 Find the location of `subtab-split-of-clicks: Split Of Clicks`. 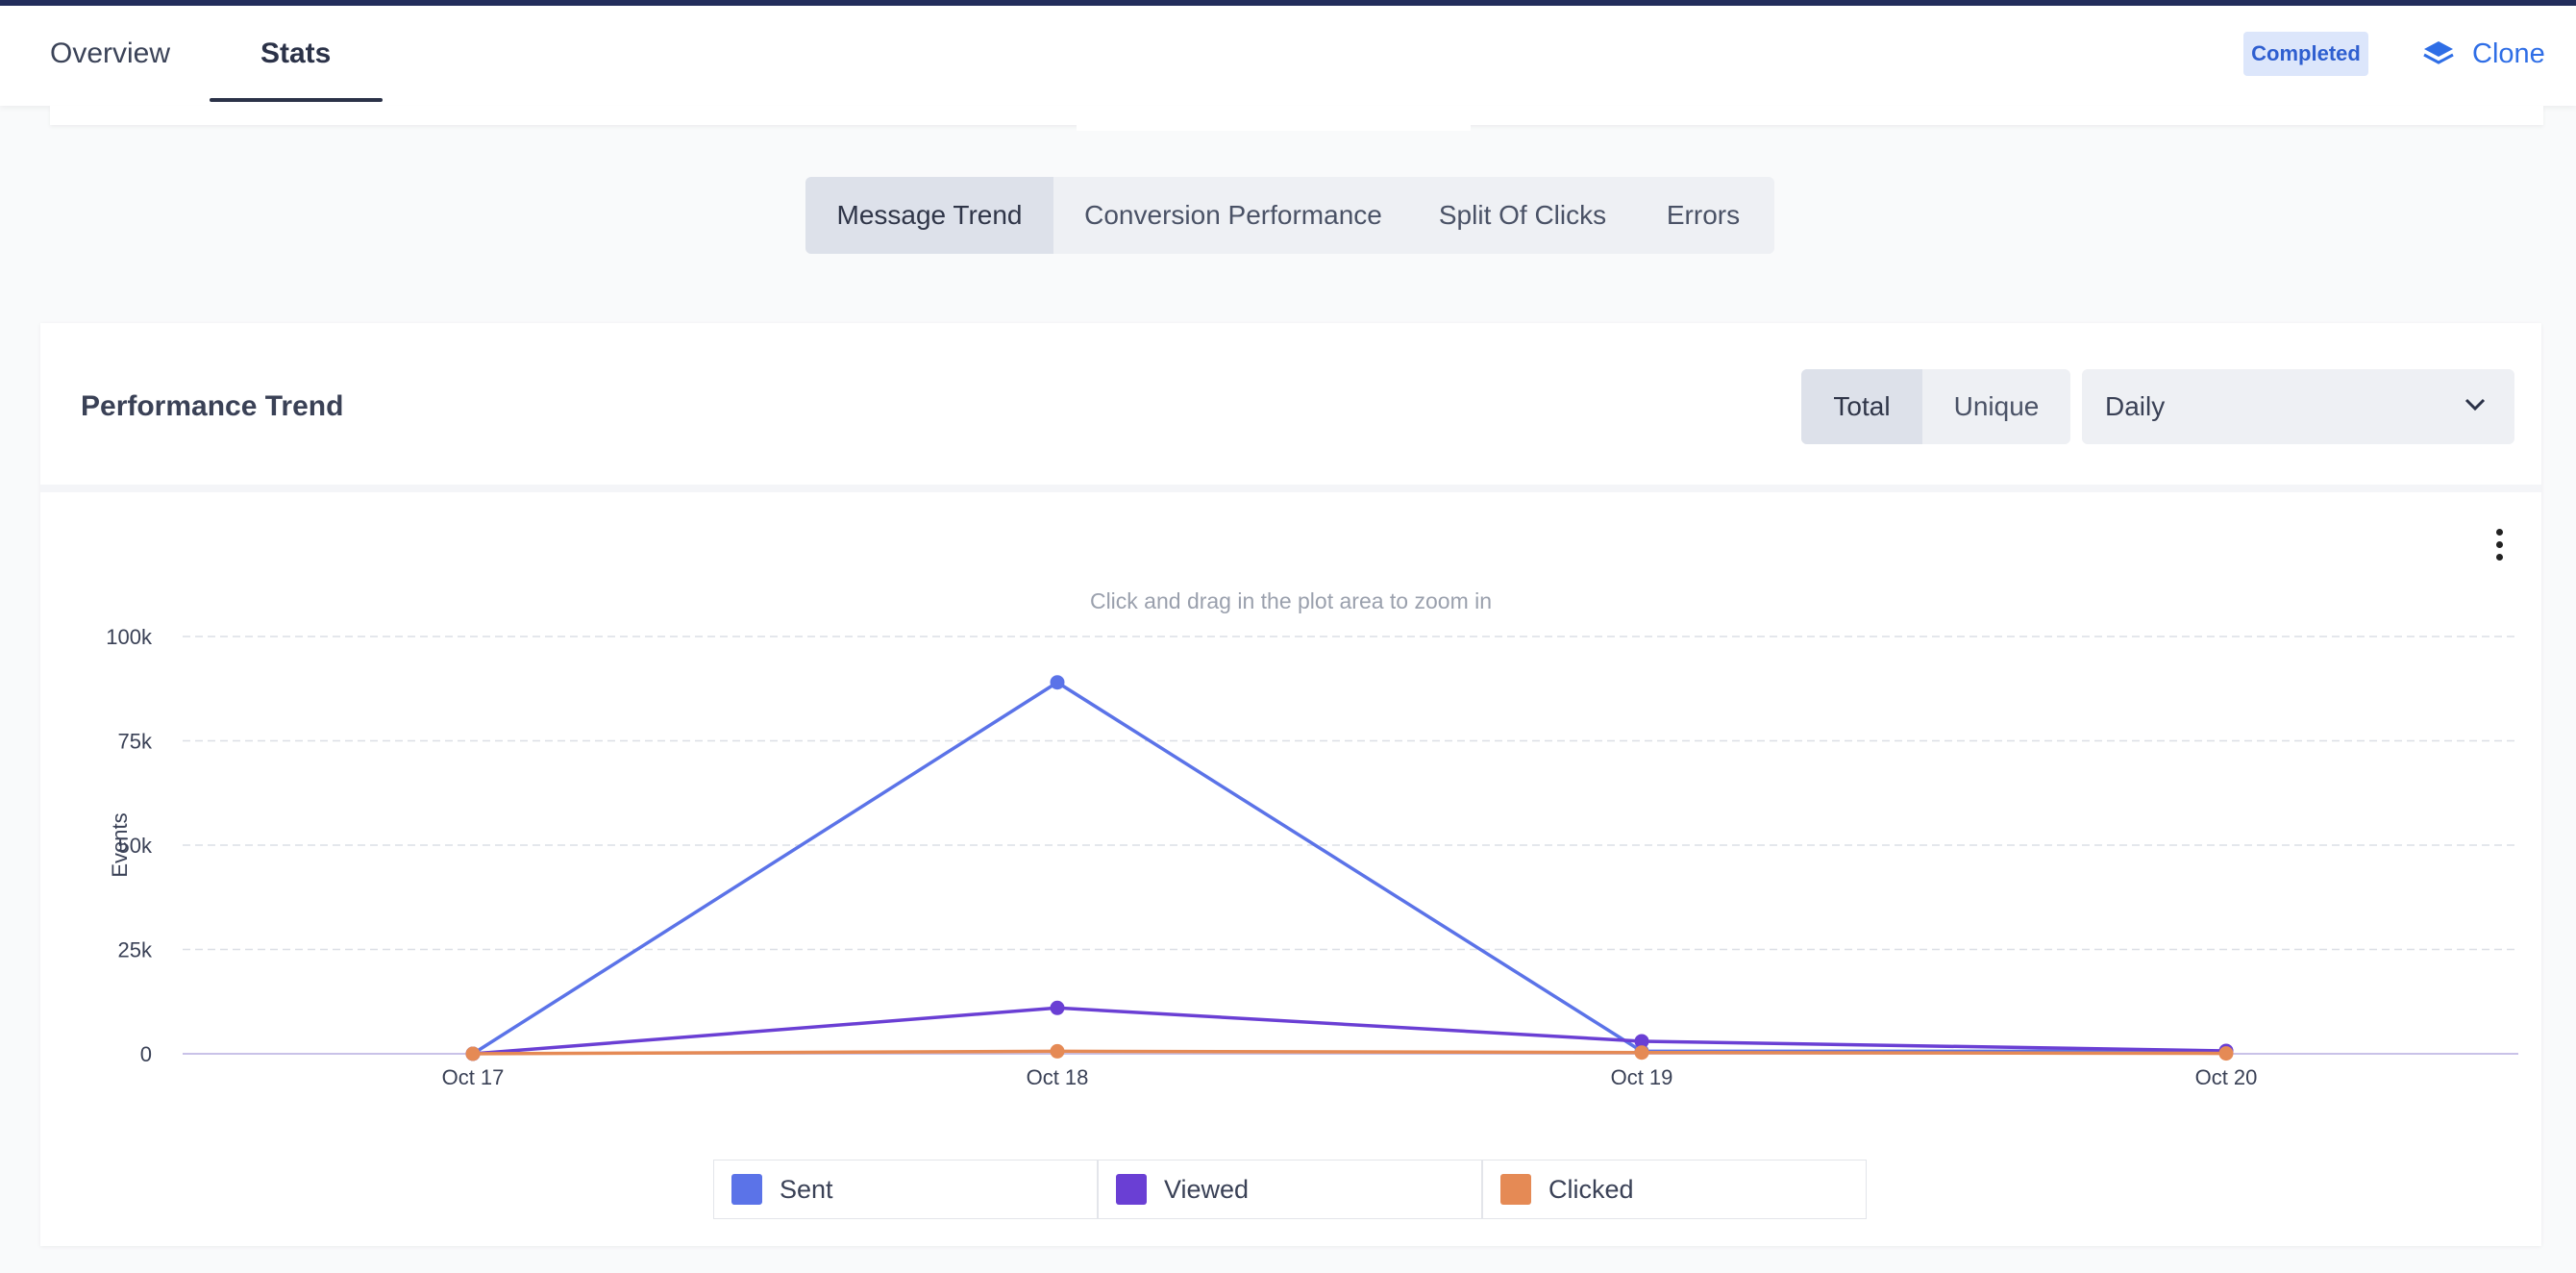

subtab-split-of-clicks: Split Of Clicks is located at coordinates (1522, 215).